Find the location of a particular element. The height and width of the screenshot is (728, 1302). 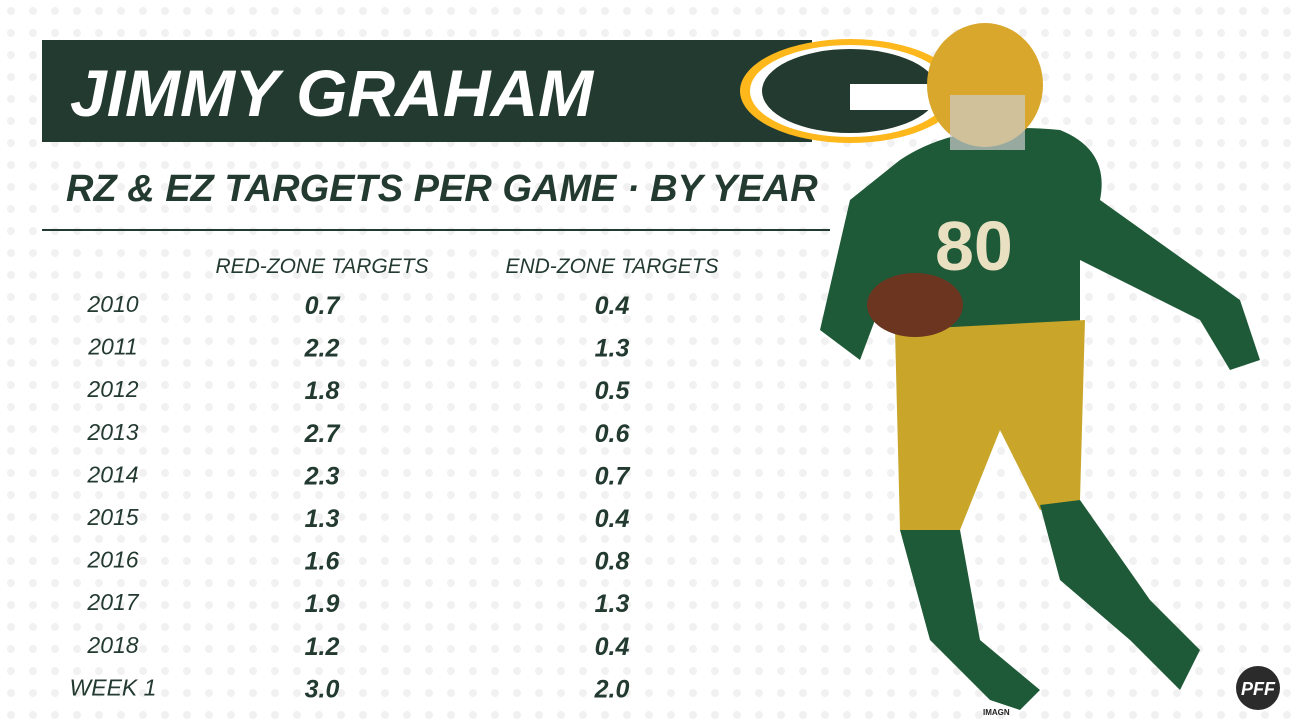

year-label: 2011 is located at coordinates (112, 347).